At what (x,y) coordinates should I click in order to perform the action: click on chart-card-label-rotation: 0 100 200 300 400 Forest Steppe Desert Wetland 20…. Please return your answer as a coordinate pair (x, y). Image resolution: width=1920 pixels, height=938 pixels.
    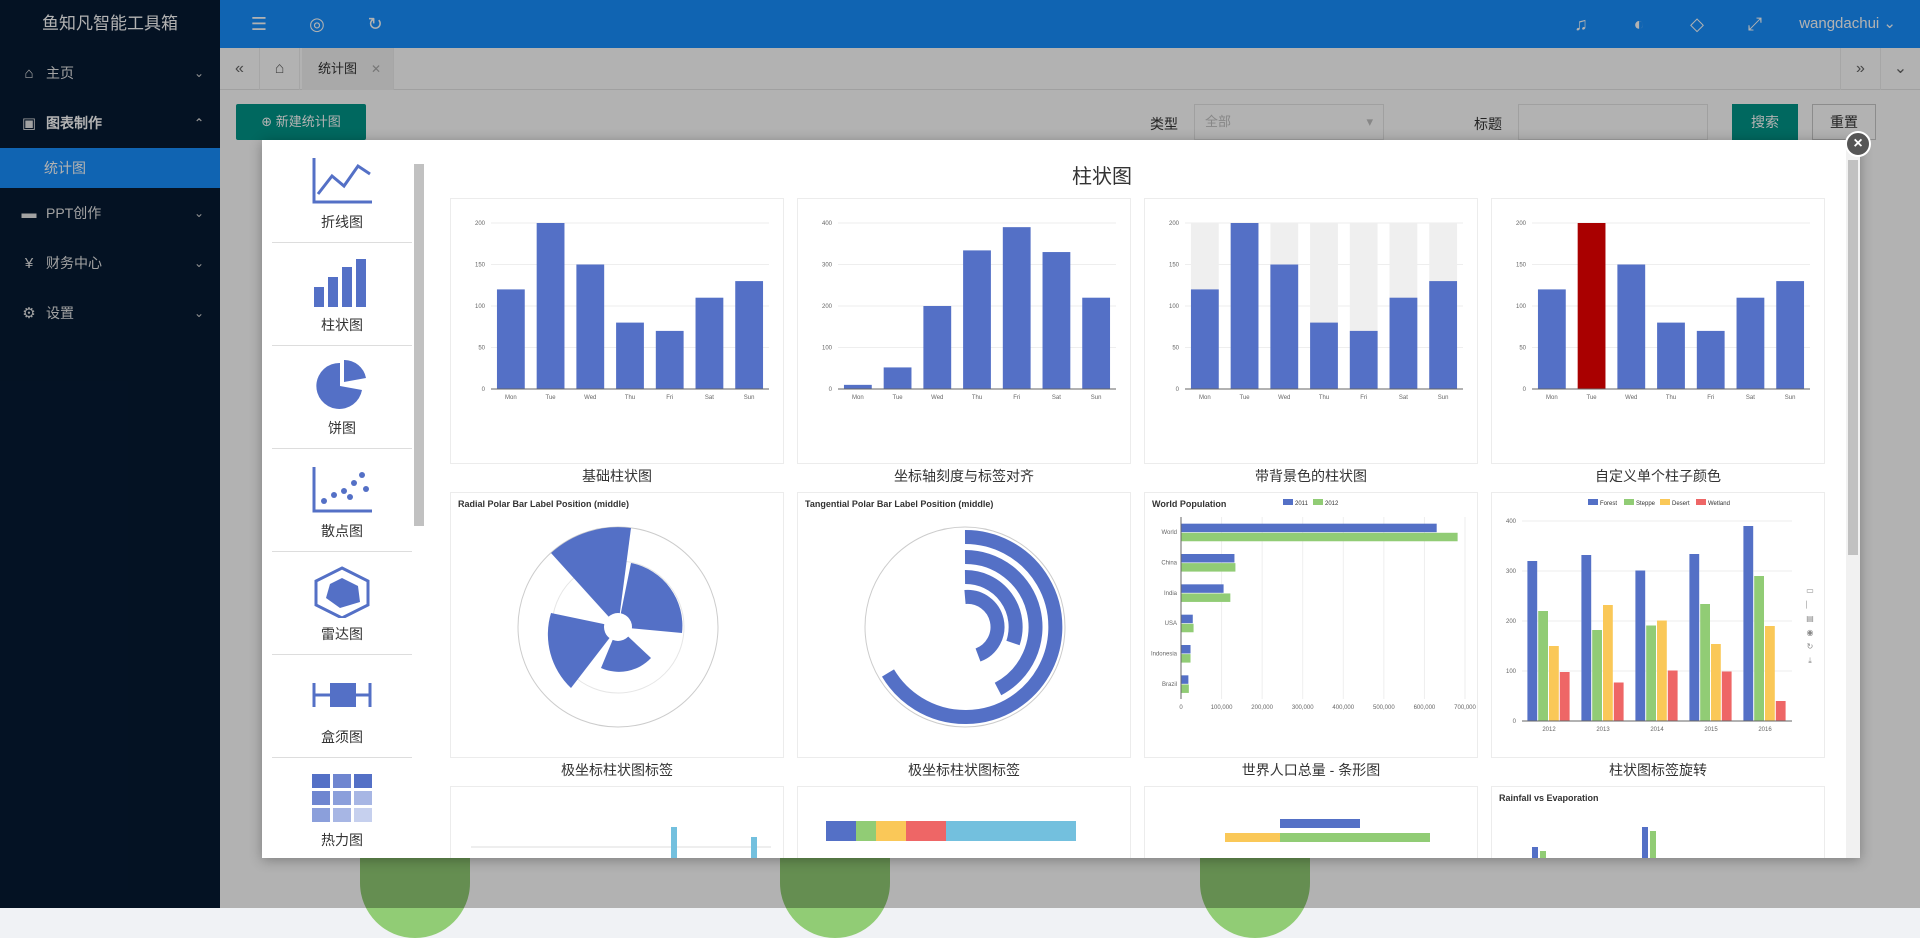
    Looking at the image, I should click on (1658, 625).